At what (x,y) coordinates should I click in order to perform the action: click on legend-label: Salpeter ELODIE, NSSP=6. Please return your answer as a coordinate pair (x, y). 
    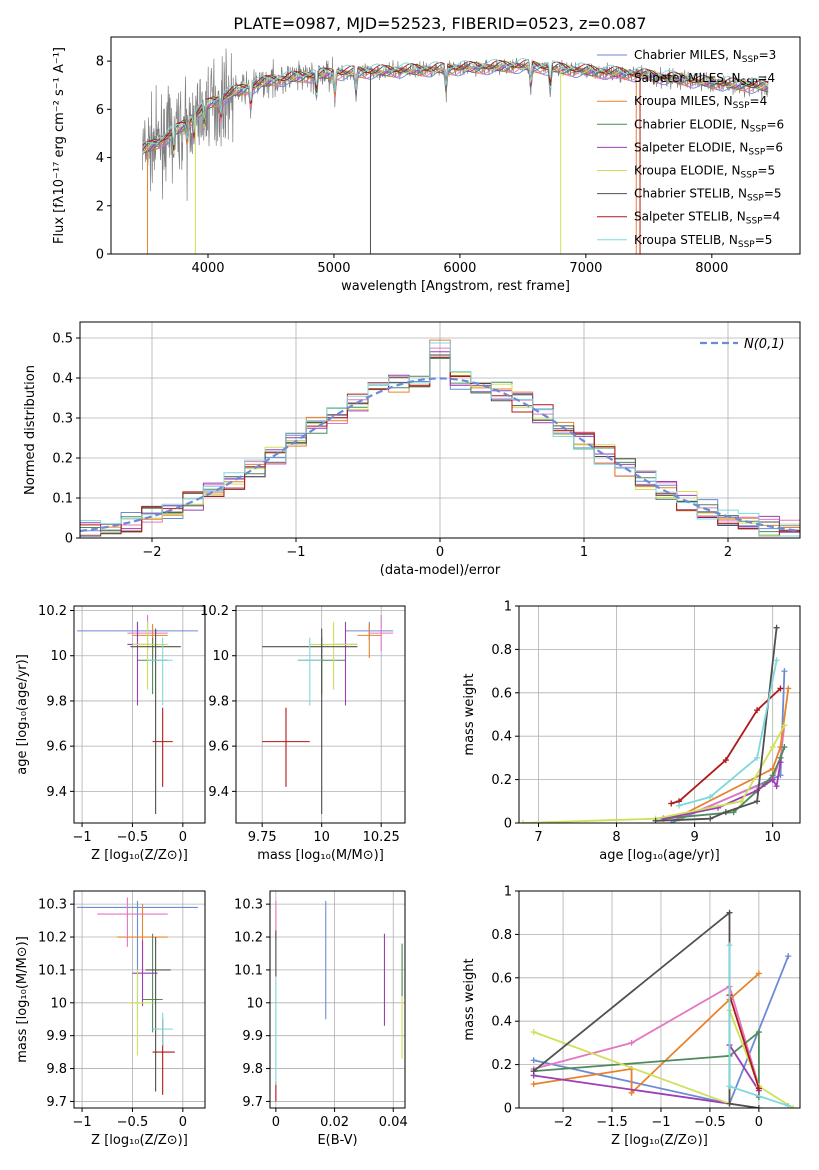
    Looking at the image, I should click on (708, 148).